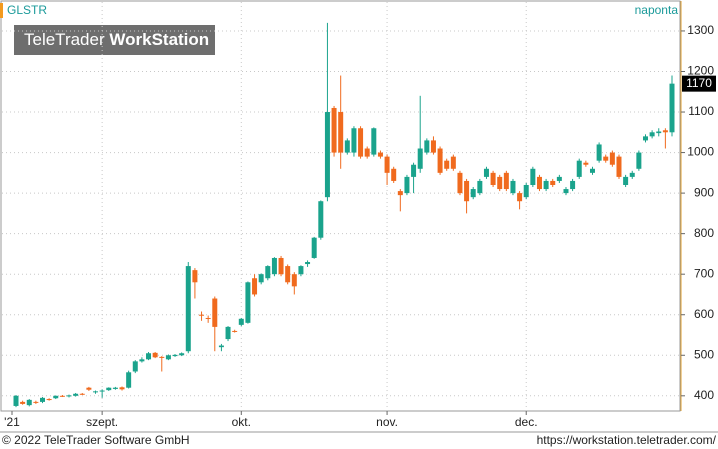 The width and height of the screenshot is (718, 449). What do you see at coordinates (1, 10) in the screenshot?
I see `symbol-marker` at bounding box center [1, 10].